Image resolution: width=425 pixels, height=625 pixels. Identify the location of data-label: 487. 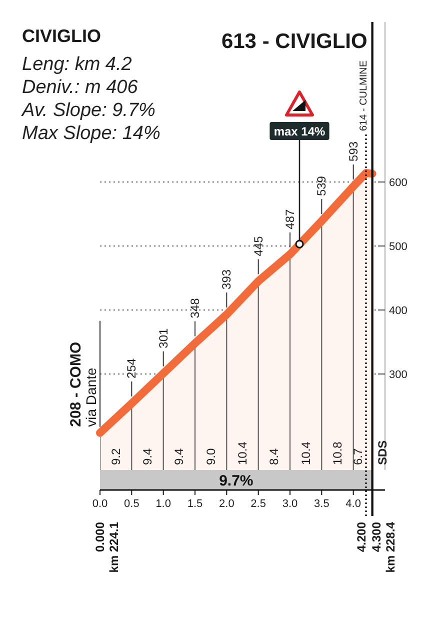
(290, 219).